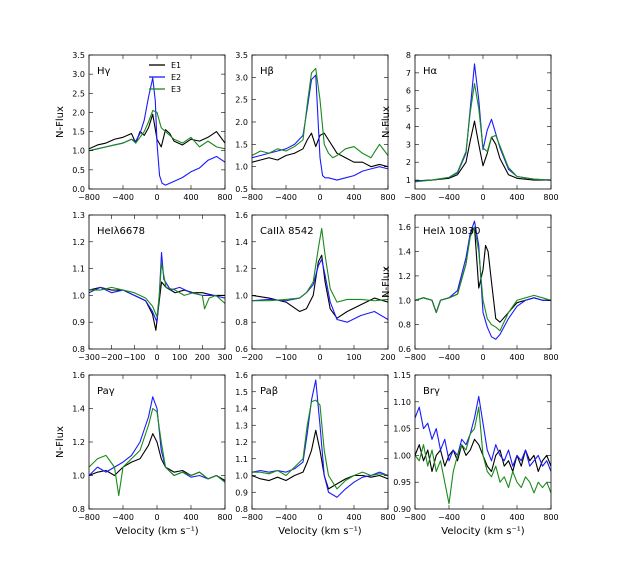  I want to click on y-tick-label: 4, so click(408, 126).